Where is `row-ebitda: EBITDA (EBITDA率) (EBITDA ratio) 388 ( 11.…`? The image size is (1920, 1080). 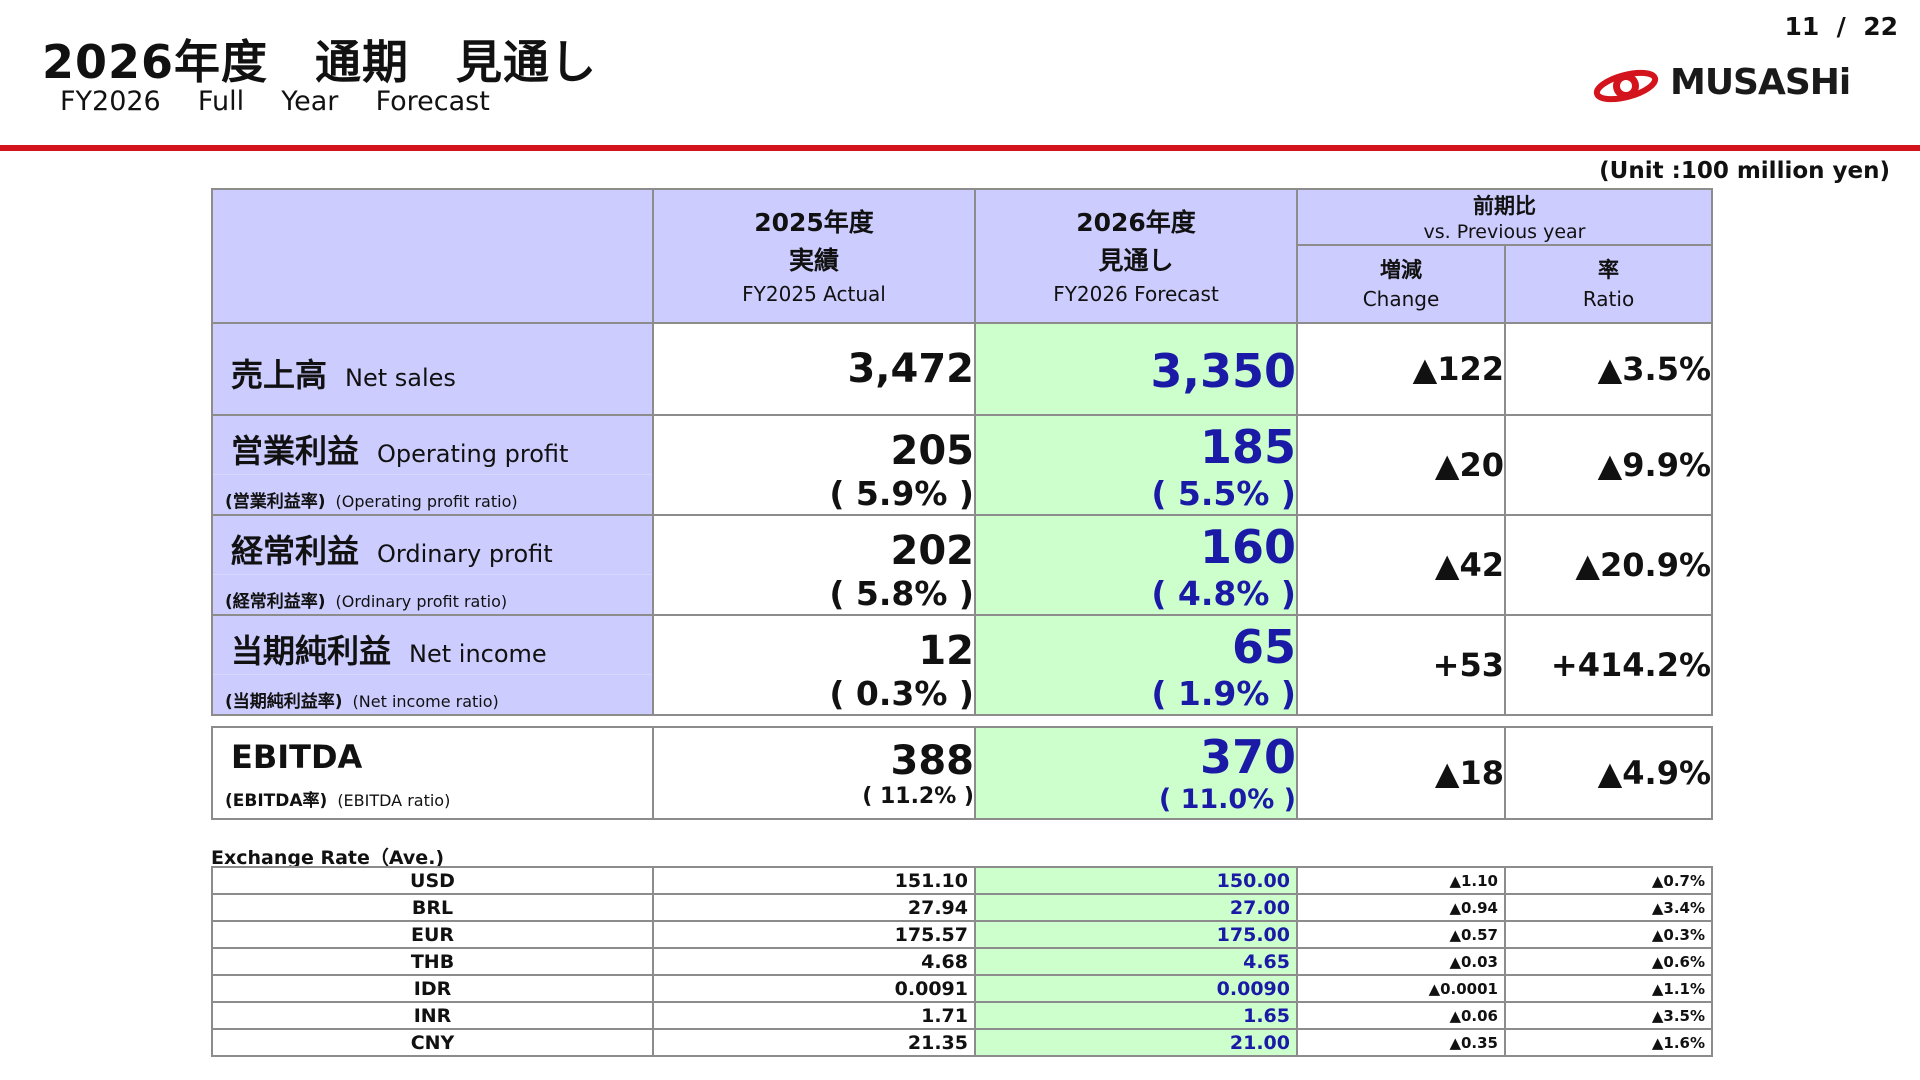
row-ebitda: EBITDA (EBITDA率) (EBITDA ratio) 388 ( 11.… is located at coordinates (962, 773).